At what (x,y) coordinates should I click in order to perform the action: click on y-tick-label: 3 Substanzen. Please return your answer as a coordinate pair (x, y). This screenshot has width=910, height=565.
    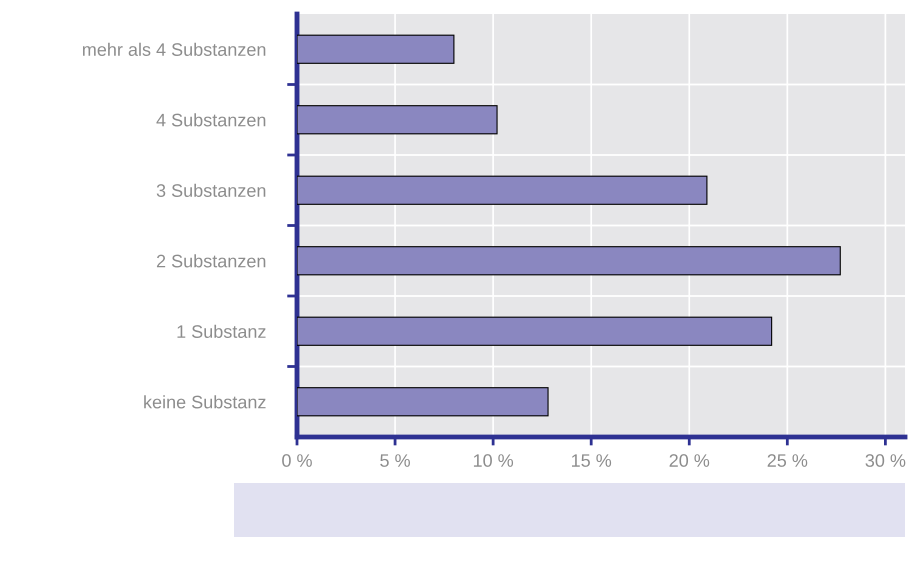
    Looking at the image, I should click on (211, 190).